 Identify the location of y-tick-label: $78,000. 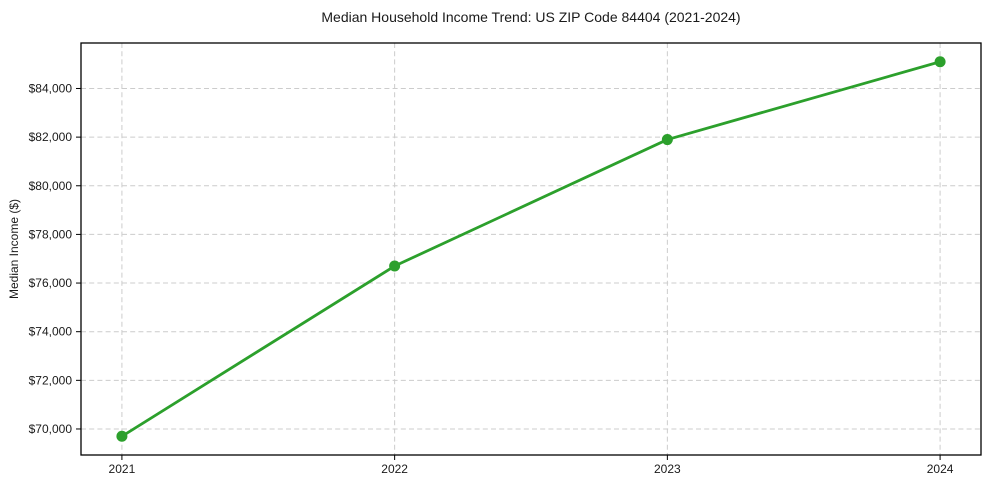
(51, 234).